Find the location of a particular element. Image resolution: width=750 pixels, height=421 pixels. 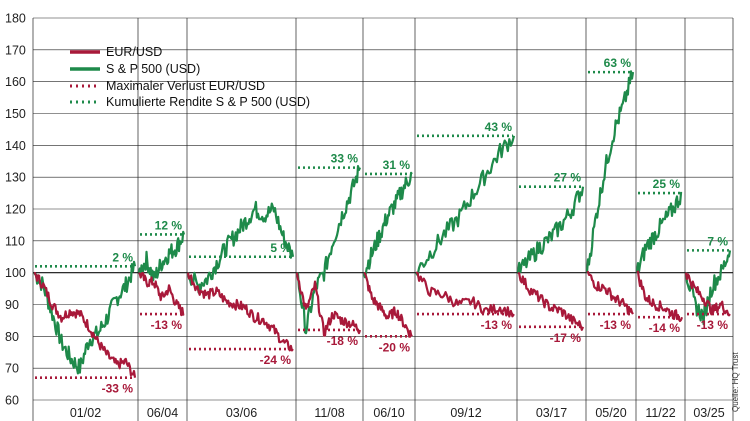

period-label-11-08: 11/08 is located at coordinates (329, 413).